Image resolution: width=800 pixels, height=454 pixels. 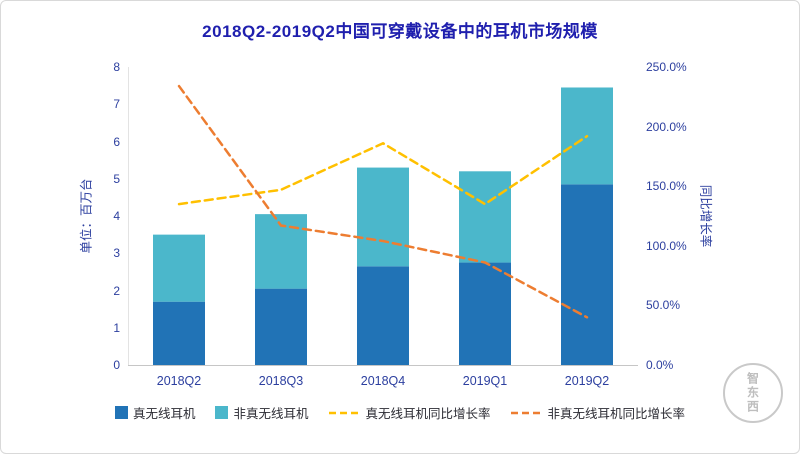 I want to click on x-axis-line, so click(x=383, y=365).